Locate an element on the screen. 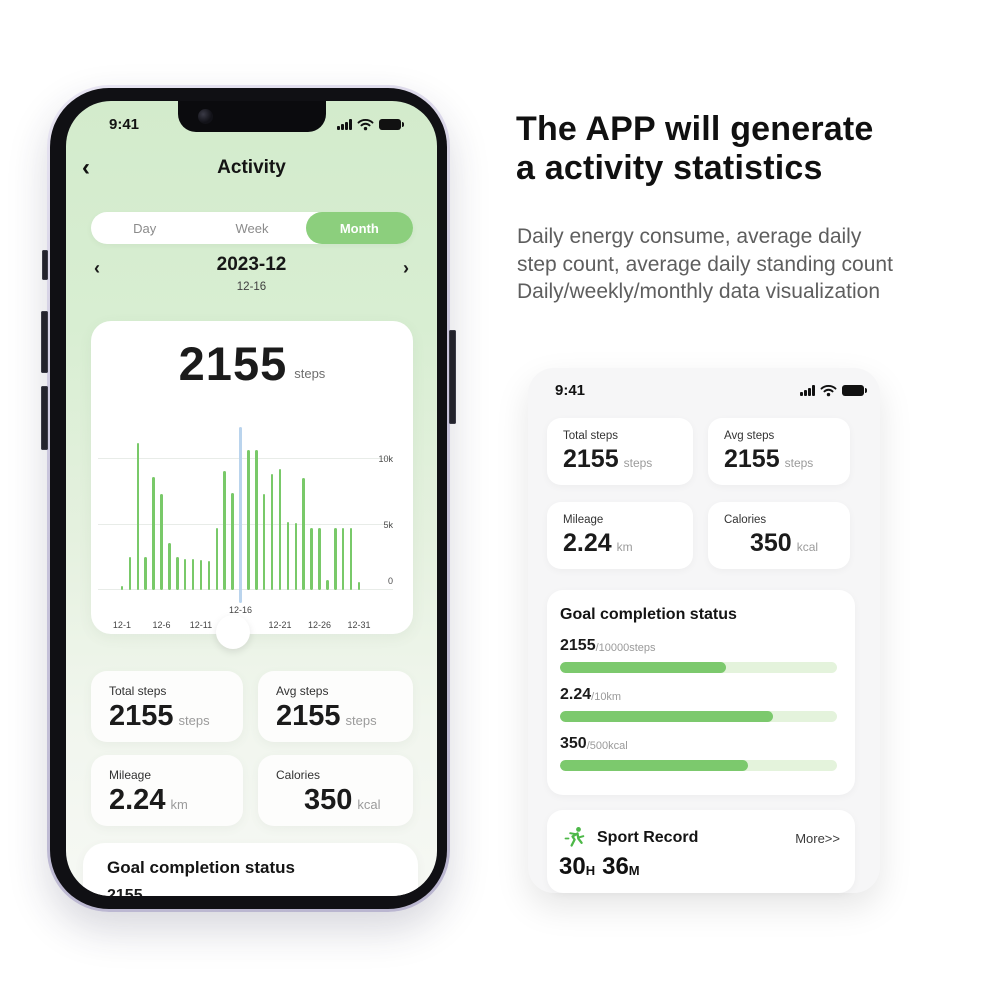 The height and width of the screenshot is (1001, 1001). goal-item-steps: 2155 /10000steps is located at coordinates (698, 655).